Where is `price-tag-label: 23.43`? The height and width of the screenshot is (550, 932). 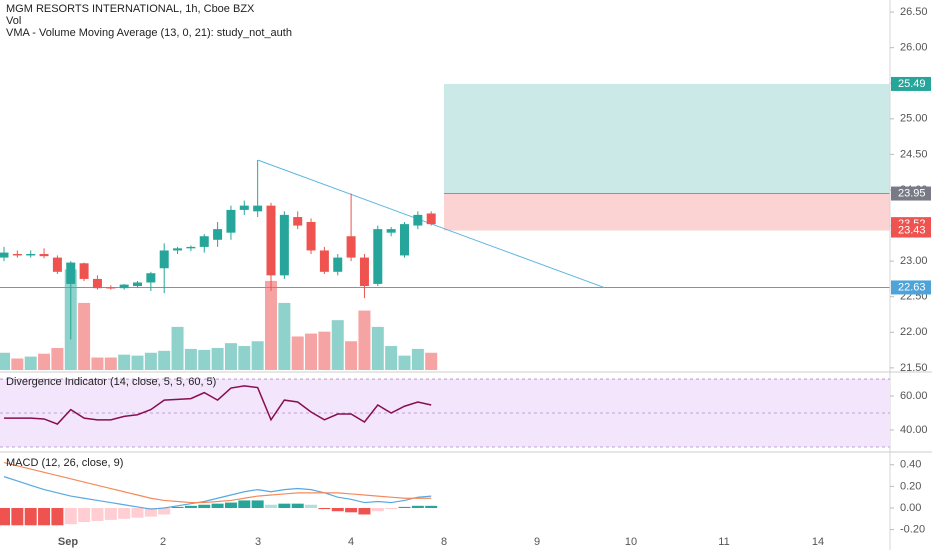 price-tag-label: 23.43 is located at coordinates (912, 230).